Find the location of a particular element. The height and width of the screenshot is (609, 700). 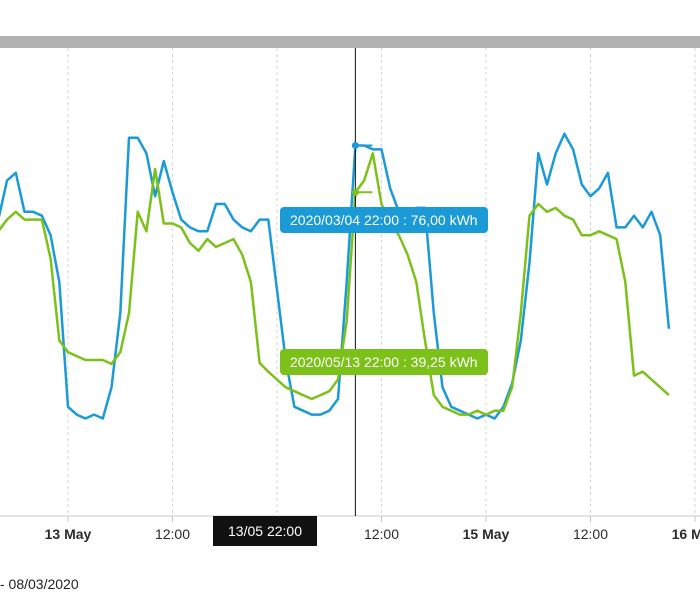

range-selector-bar is located at coordinates (350, 42).